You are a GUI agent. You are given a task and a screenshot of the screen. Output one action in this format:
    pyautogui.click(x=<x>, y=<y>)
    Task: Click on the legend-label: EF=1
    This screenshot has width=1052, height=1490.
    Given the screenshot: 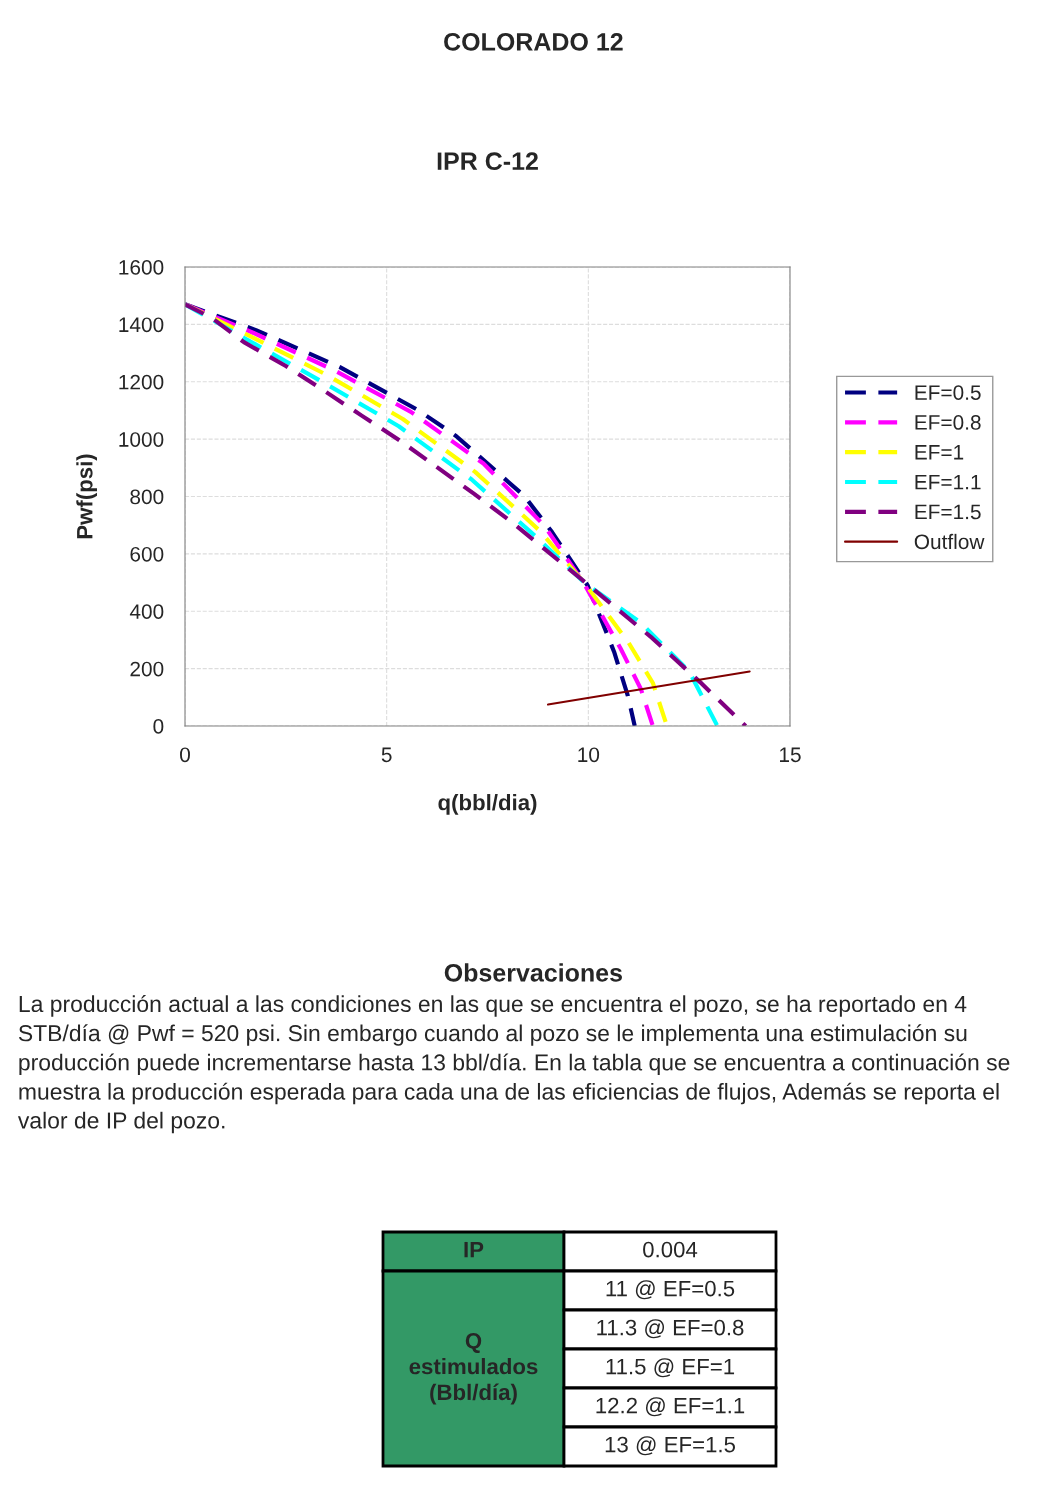 What is the action you would take?
    pyautogui.click(x=939, y=452)
    